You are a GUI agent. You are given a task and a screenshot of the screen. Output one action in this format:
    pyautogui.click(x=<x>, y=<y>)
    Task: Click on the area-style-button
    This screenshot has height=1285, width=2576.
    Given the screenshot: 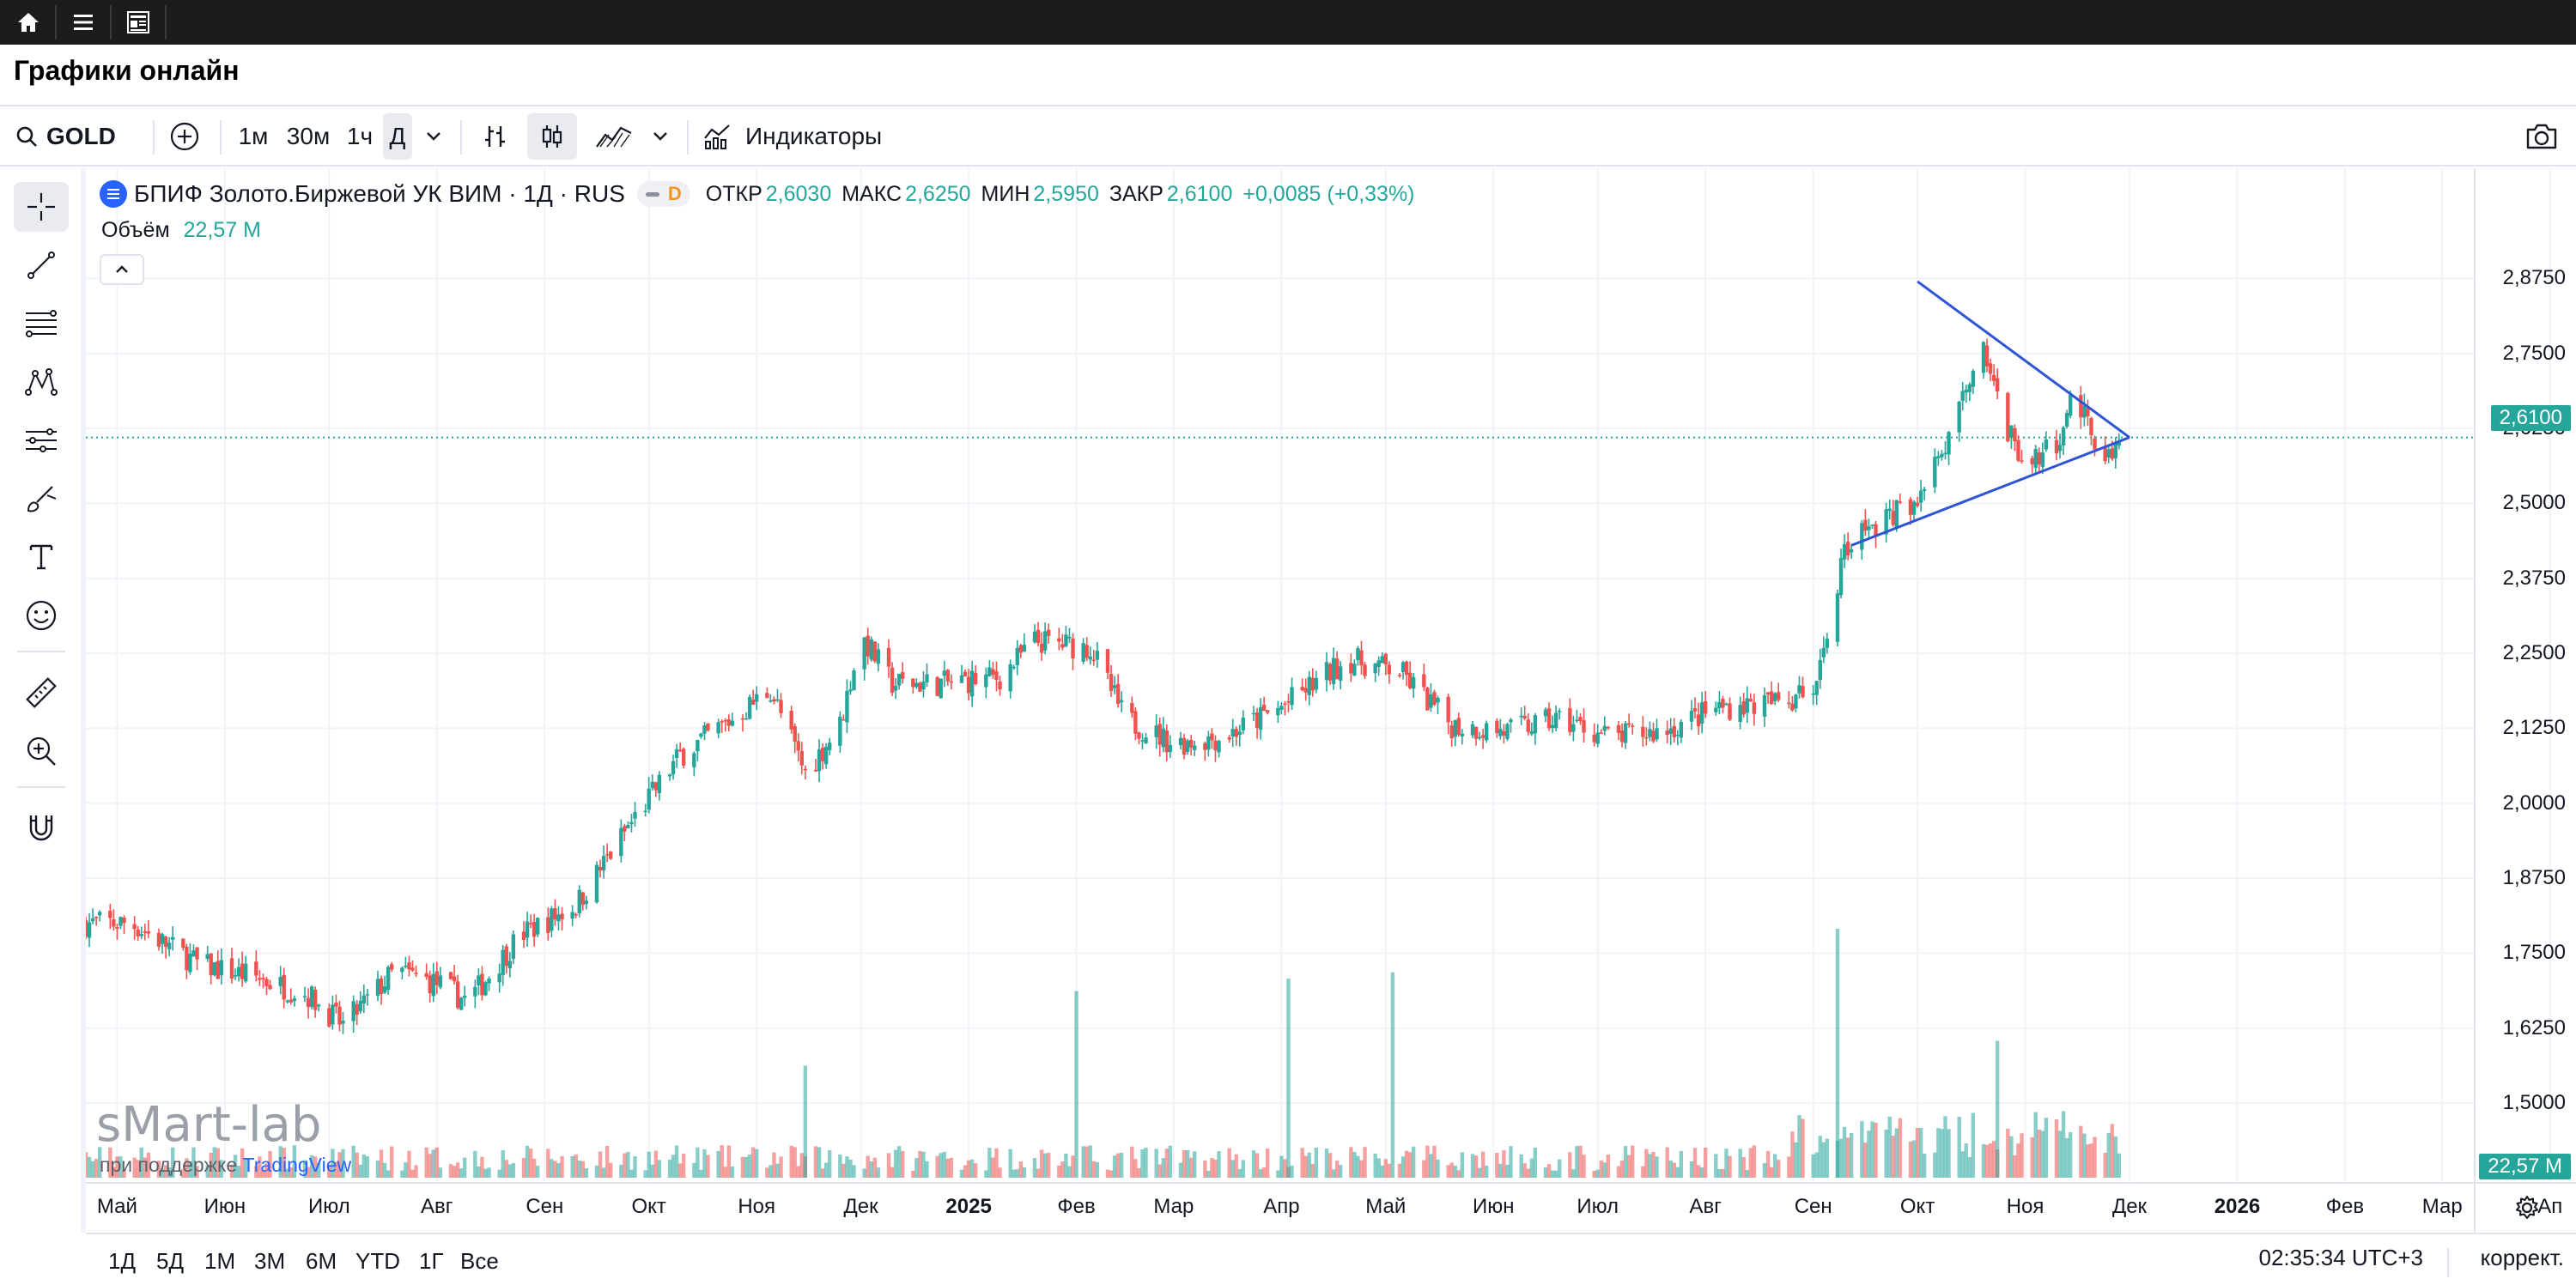 What is the action you would take?
    pyautogui.click(x=614, y=136)
    